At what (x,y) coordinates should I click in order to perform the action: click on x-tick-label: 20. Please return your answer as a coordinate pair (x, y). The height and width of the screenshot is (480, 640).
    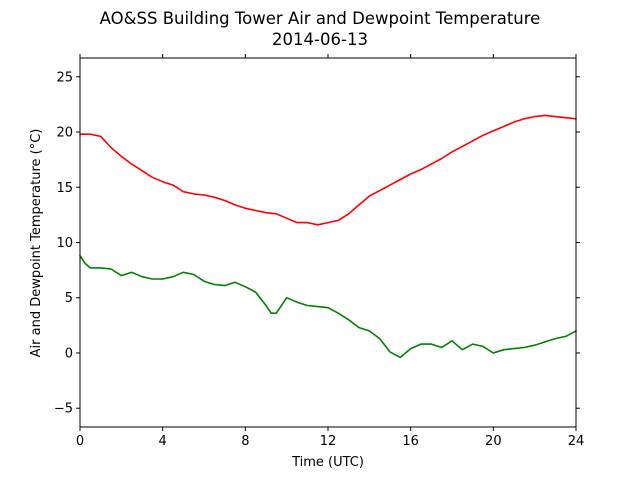
    Looking at the image, I should click on (493, 441).